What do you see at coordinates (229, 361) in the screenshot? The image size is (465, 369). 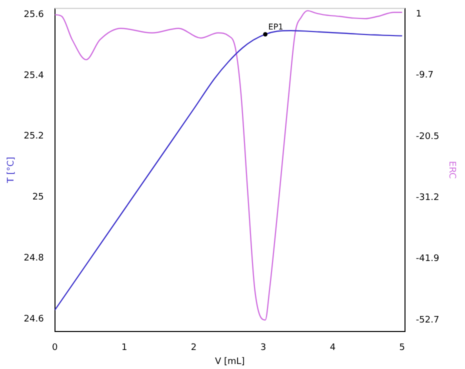 I see `x-axis-title: V [mL]` at bounding box center [229, 361].